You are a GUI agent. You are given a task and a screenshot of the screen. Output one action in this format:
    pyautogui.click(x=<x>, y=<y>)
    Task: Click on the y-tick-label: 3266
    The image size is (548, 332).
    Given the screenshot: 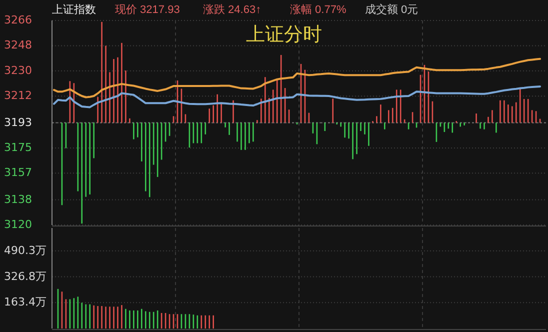 What is the action you would take?
    pyautogui.click(x=18, y=20)
    